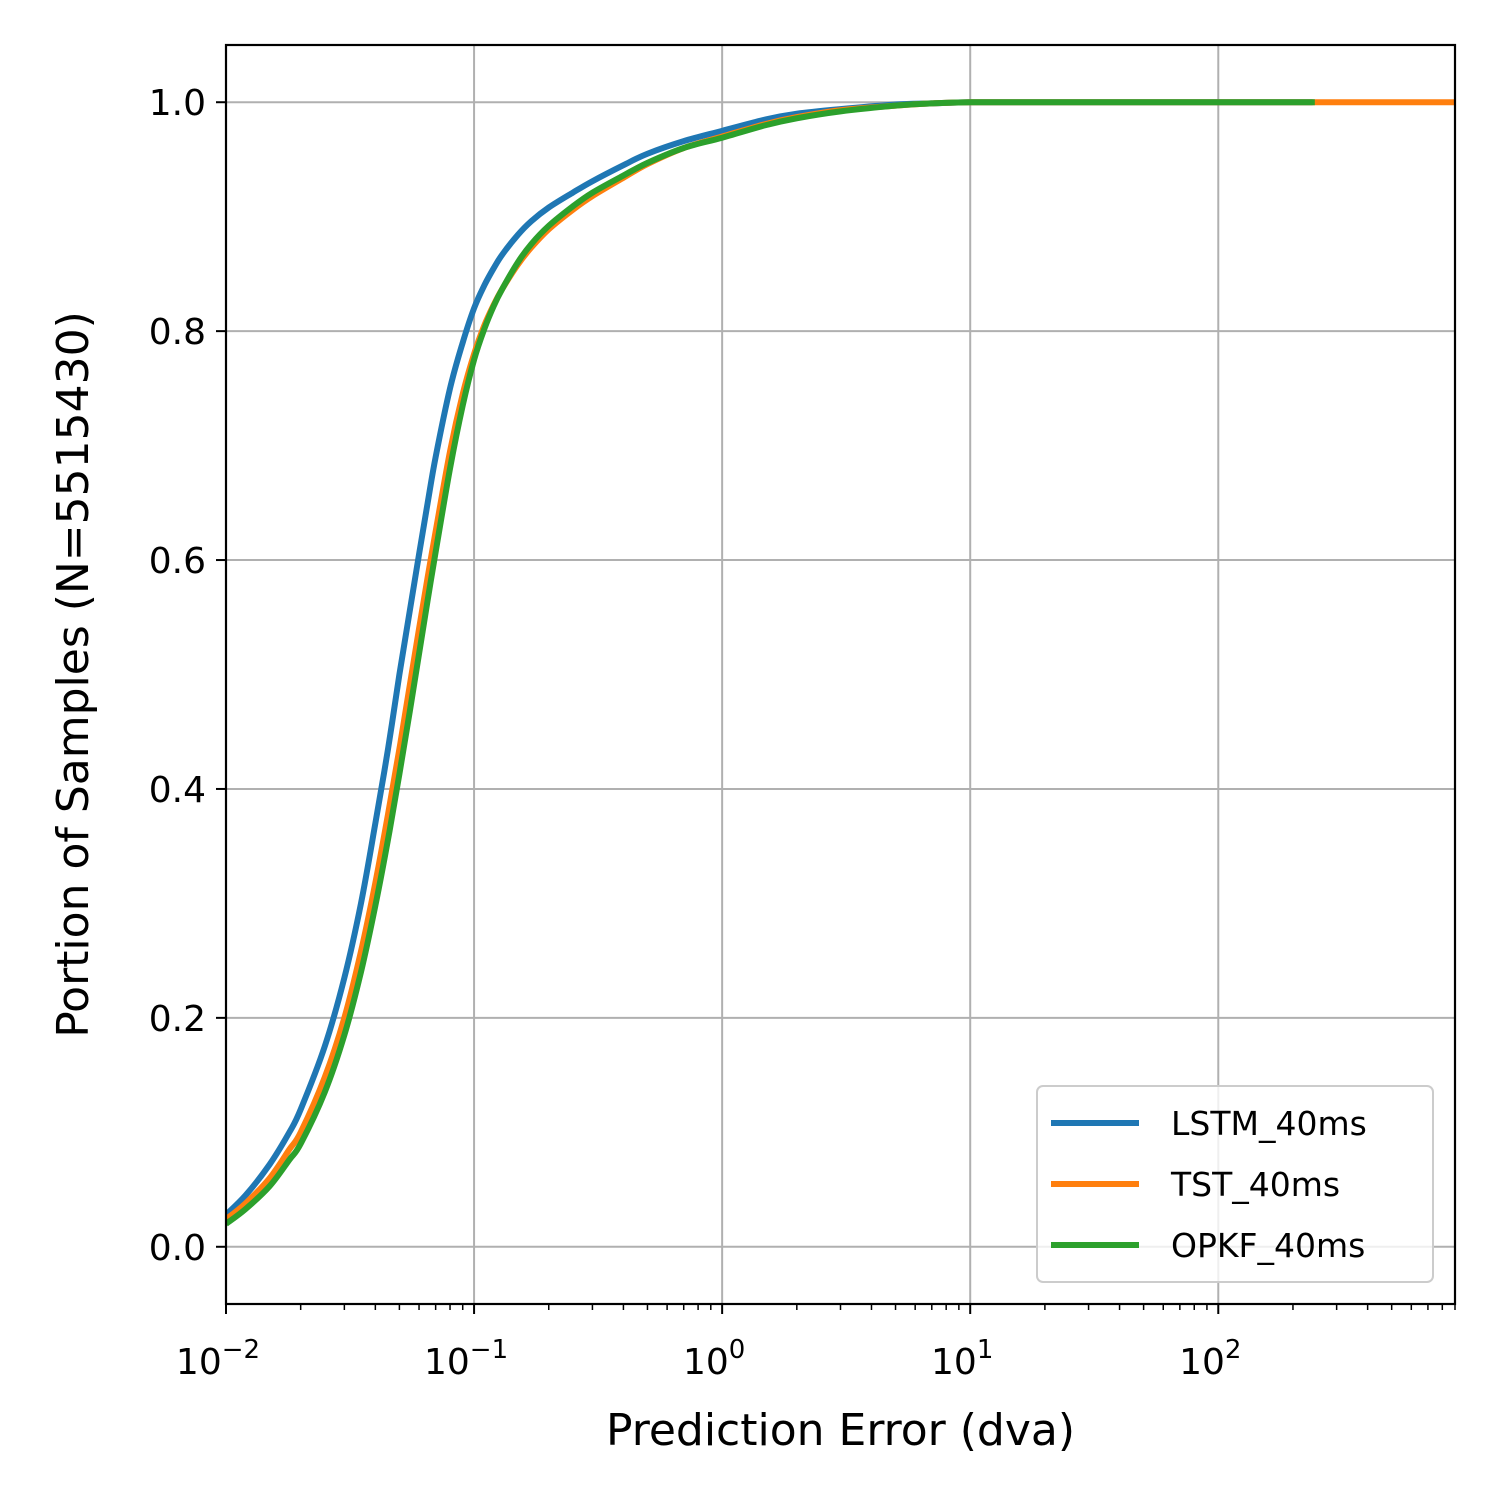 The height and width of the screenshot is (1500, 1500). I want to click on x-tick-exponent: 1, so click(985, 1350).